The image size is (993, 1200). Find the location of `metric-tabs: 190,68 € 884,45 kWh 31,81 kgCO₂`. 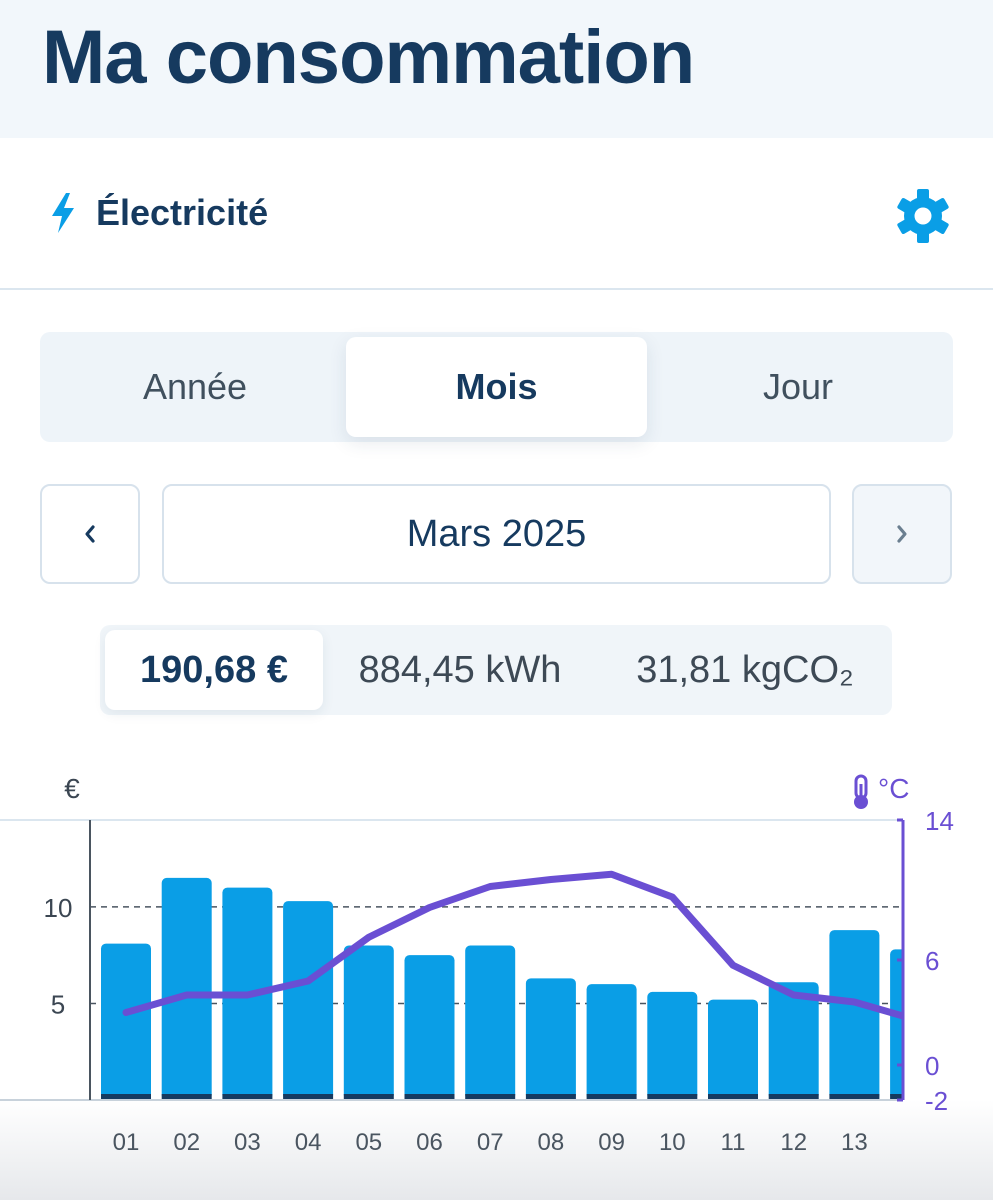

metric-tabs: 190,68 € 884,45 kWh 31,81 kgCO₂ is located at coordinates (496, 670).